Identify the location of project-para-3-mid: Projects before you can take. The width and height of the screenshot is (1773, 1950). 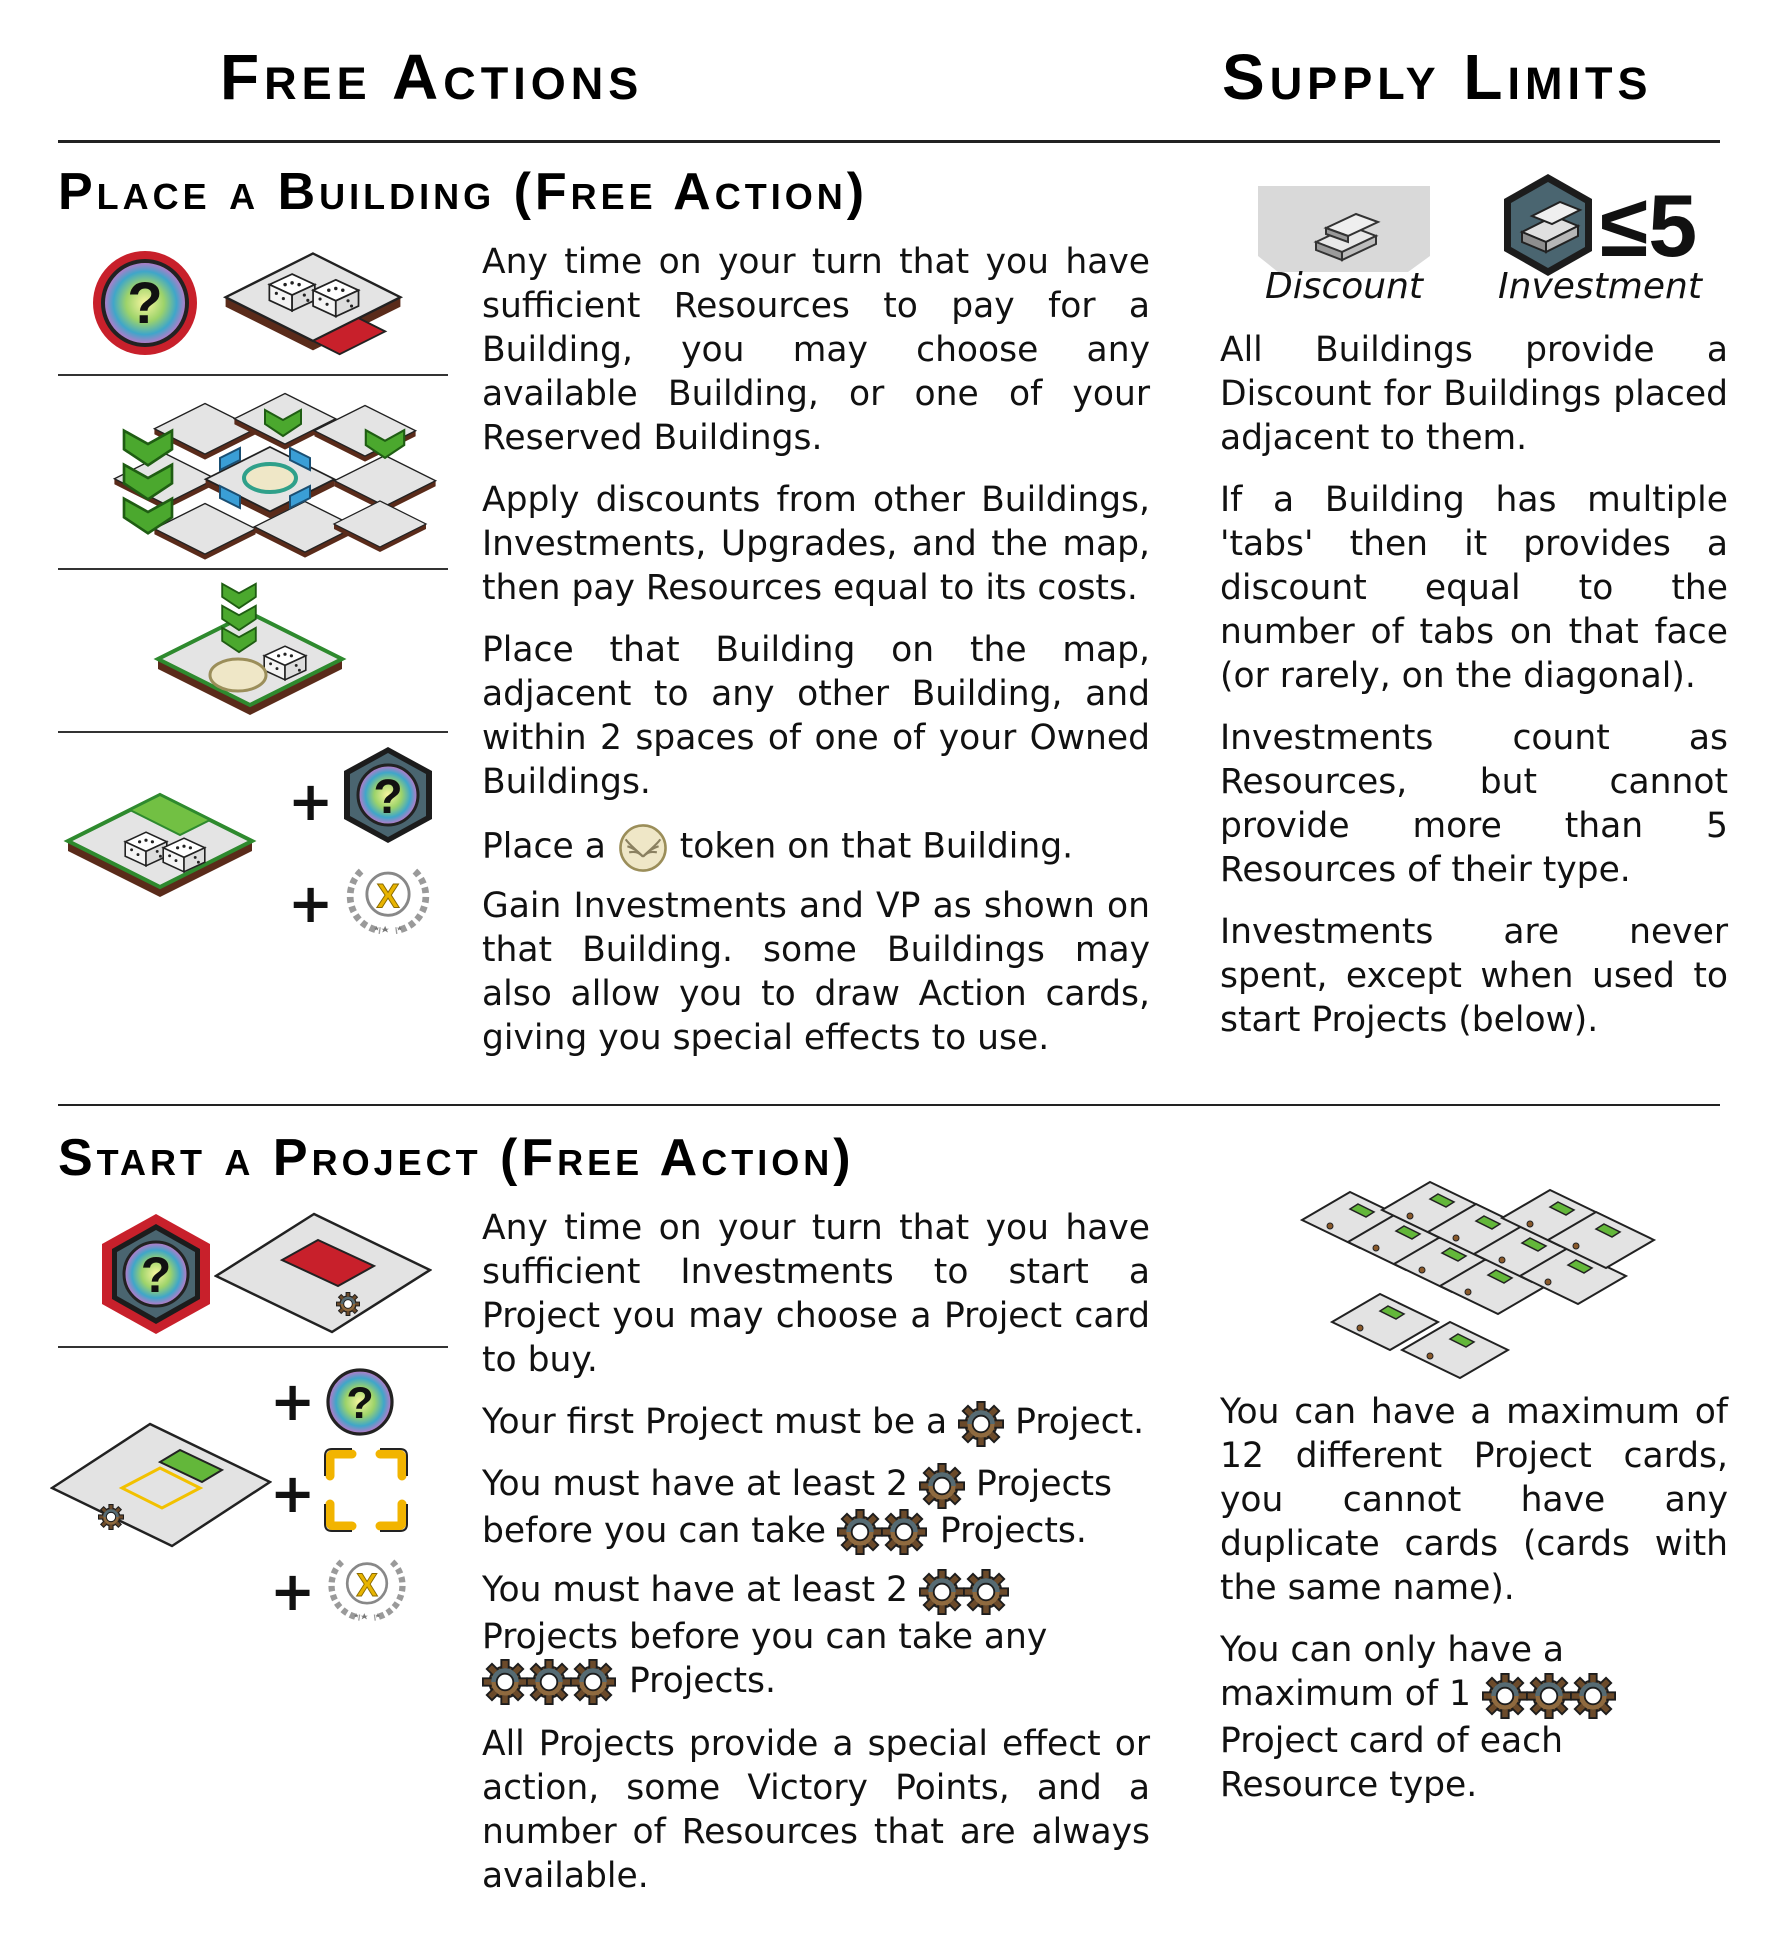
(797, 1507).